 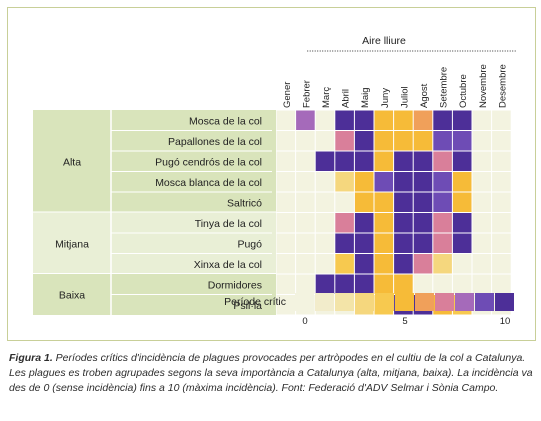 What do you see at coordinates (384, 41) in the screenshot?
I see `column-group-label: Aire lliure` at bounding box center [384, 41].